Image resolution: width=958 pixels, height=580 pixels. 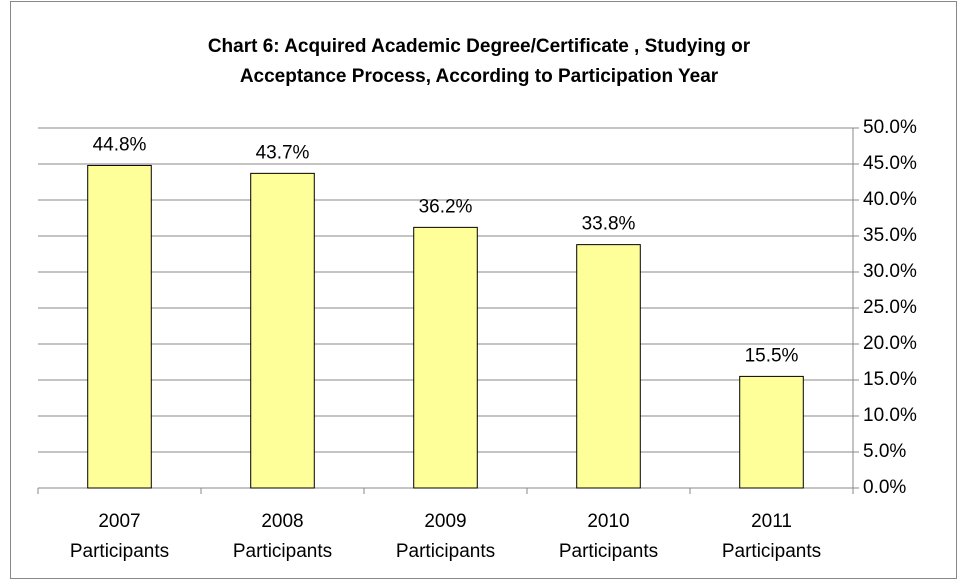 What do you see at coordinates (890, 379) in the screenshot?
I see `y-tick-label: 15.0%` at bounding box center [890, 379].